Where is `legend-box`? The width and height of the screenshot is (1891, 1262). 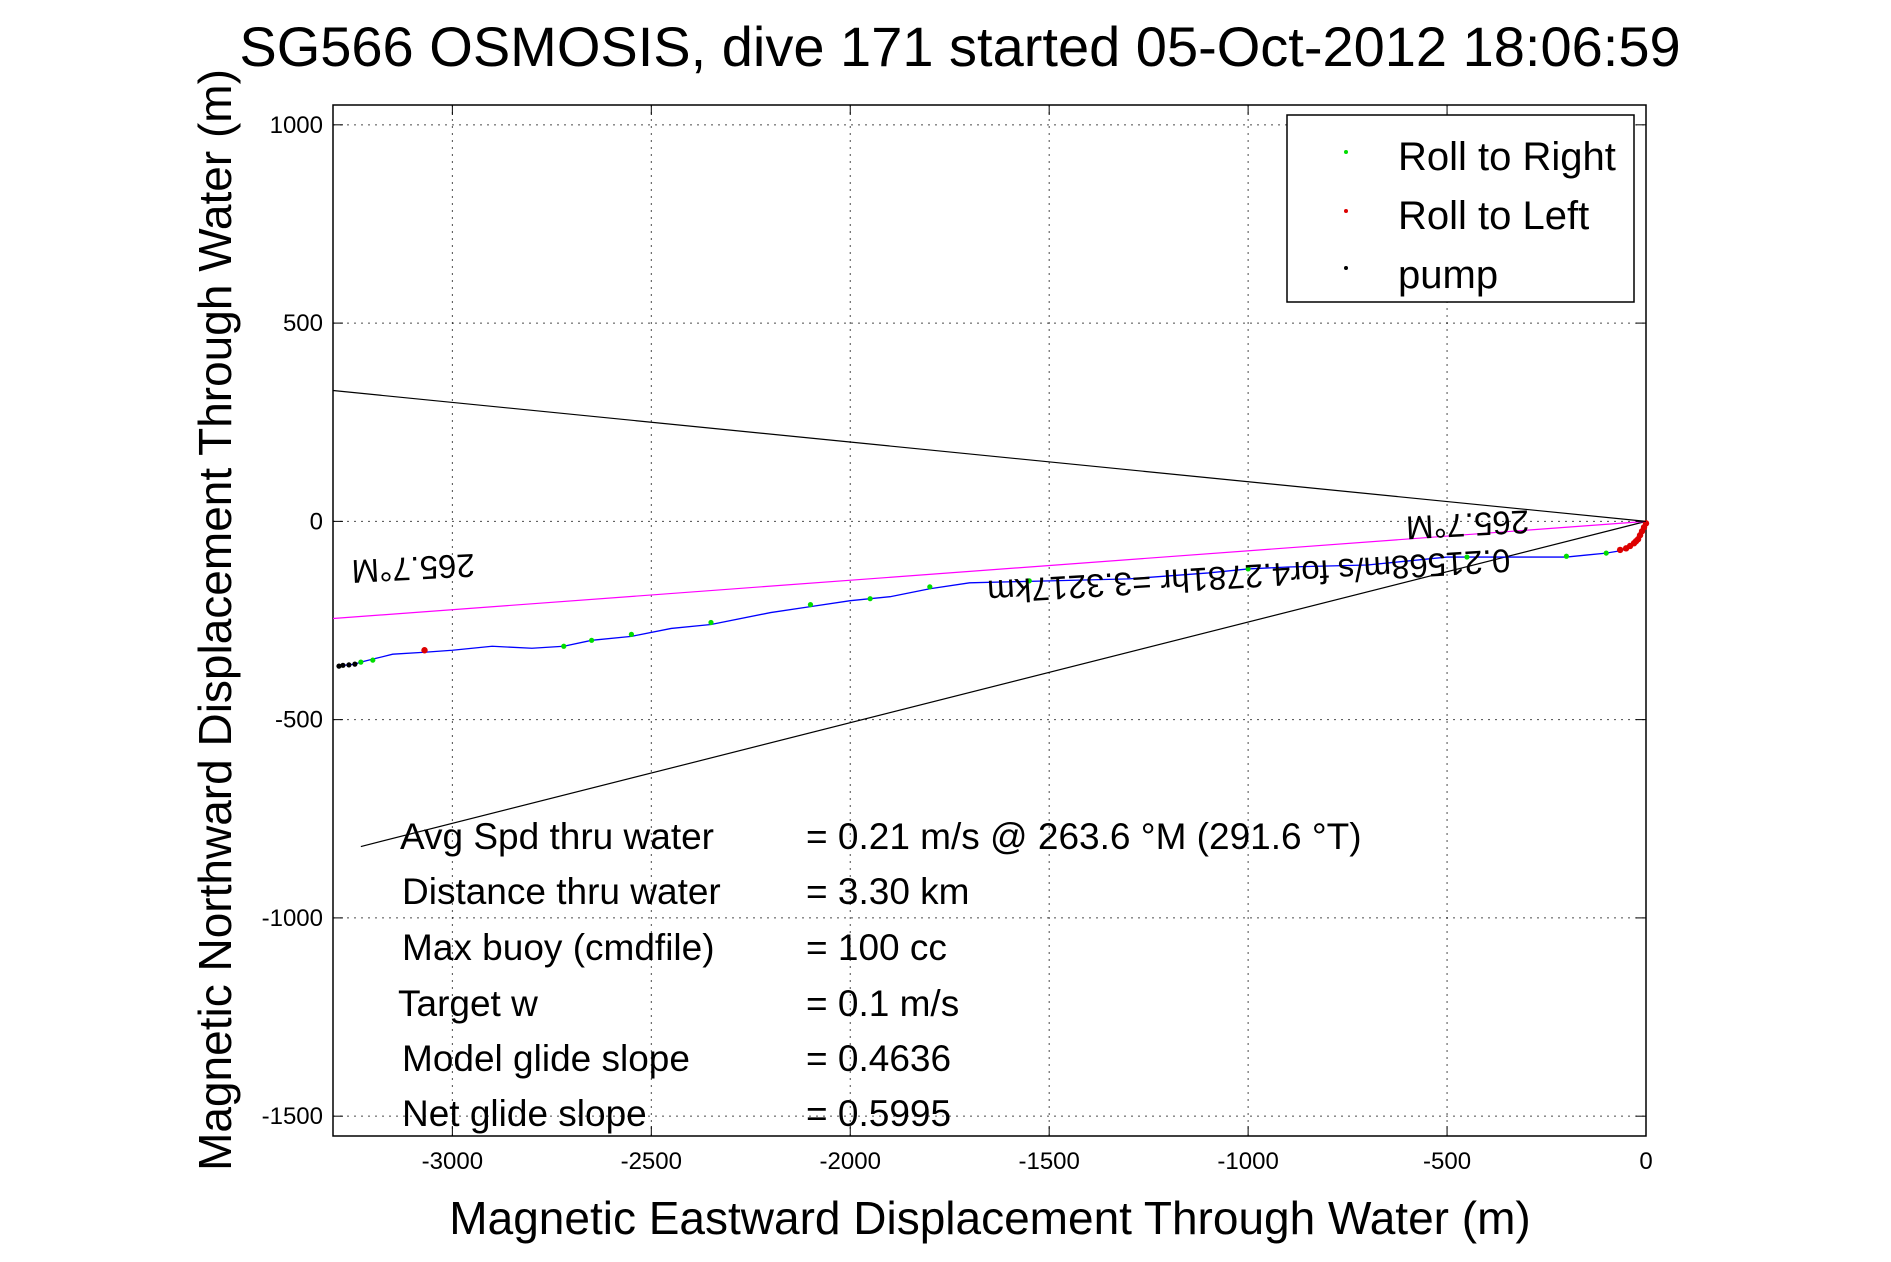 legend-box is located at coordinates (1460, 208).